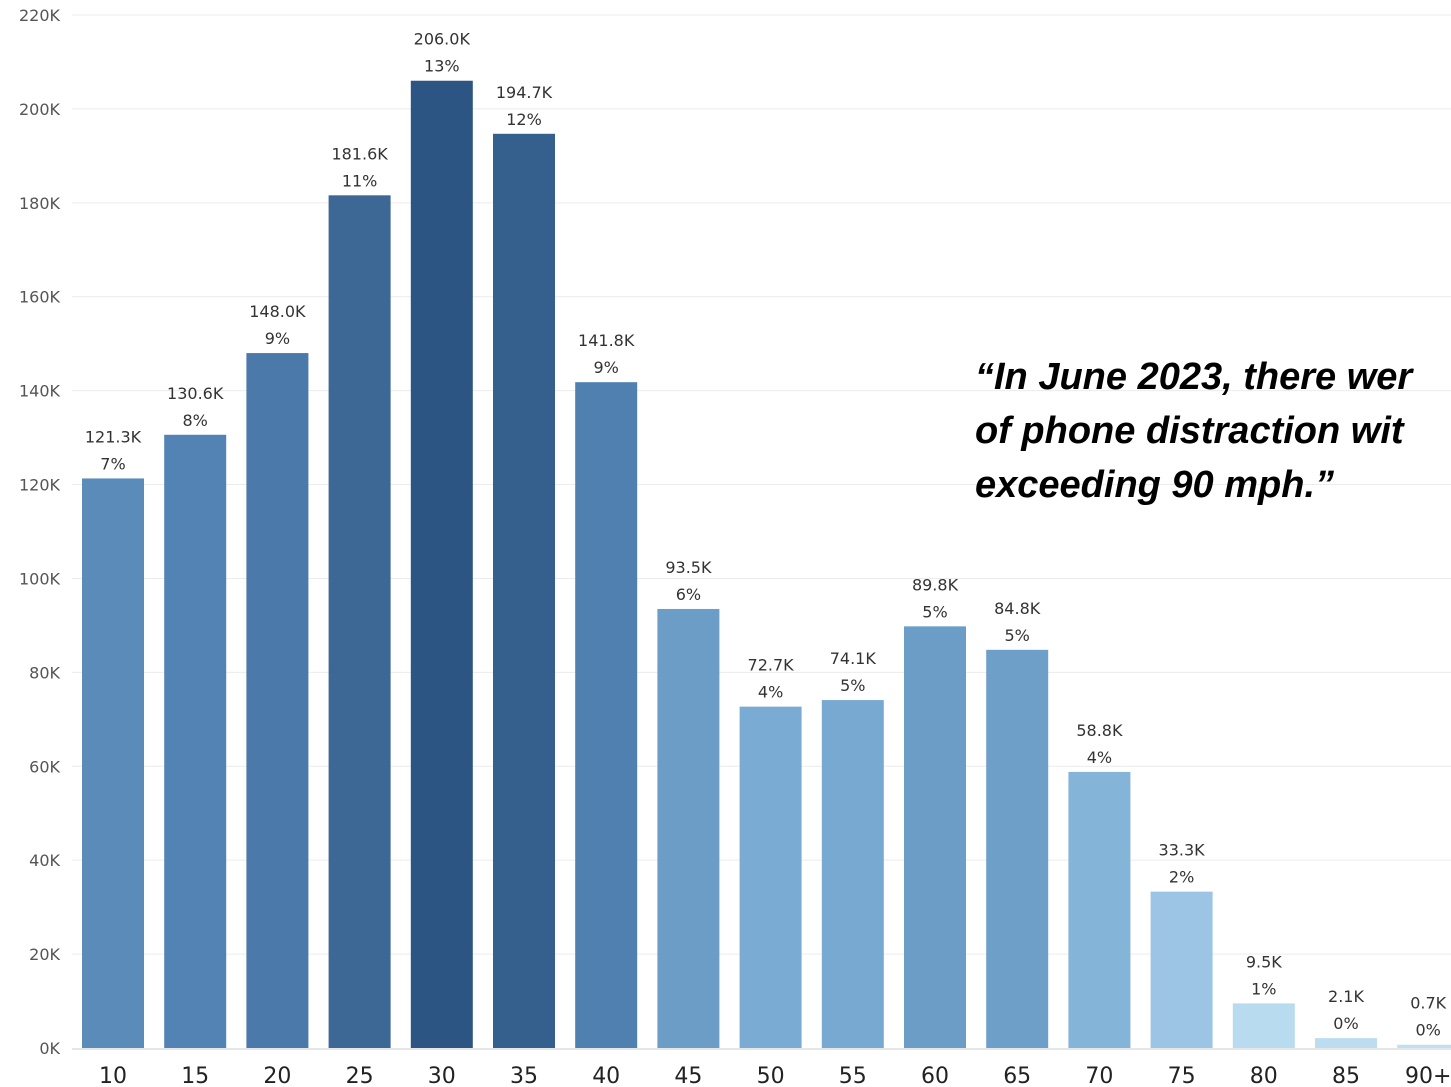 This screenshot has height=1087, width=1451. I want to click on bar-percent-label: 1%, so click(1263, 988).